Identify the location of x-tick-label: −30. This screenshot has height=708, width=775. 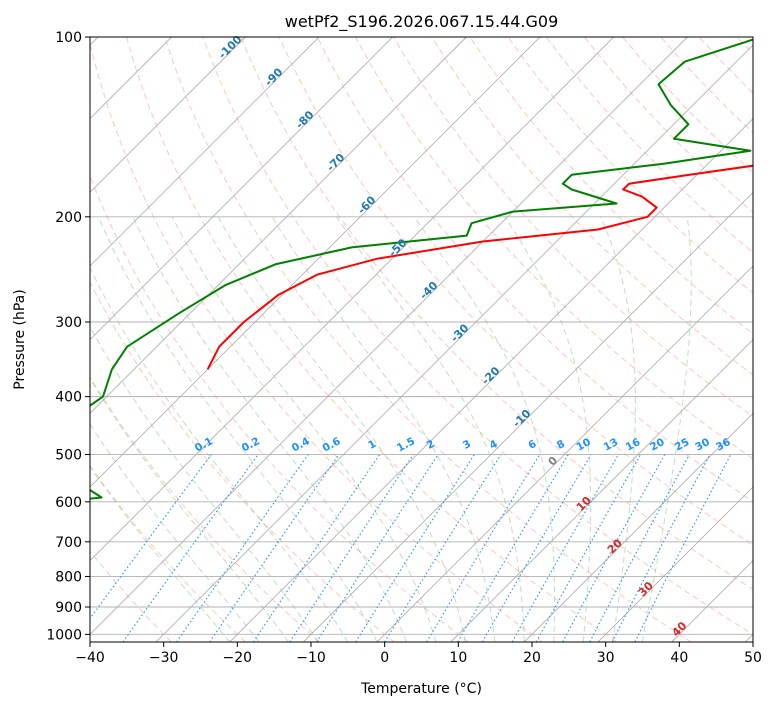
(164, 658).